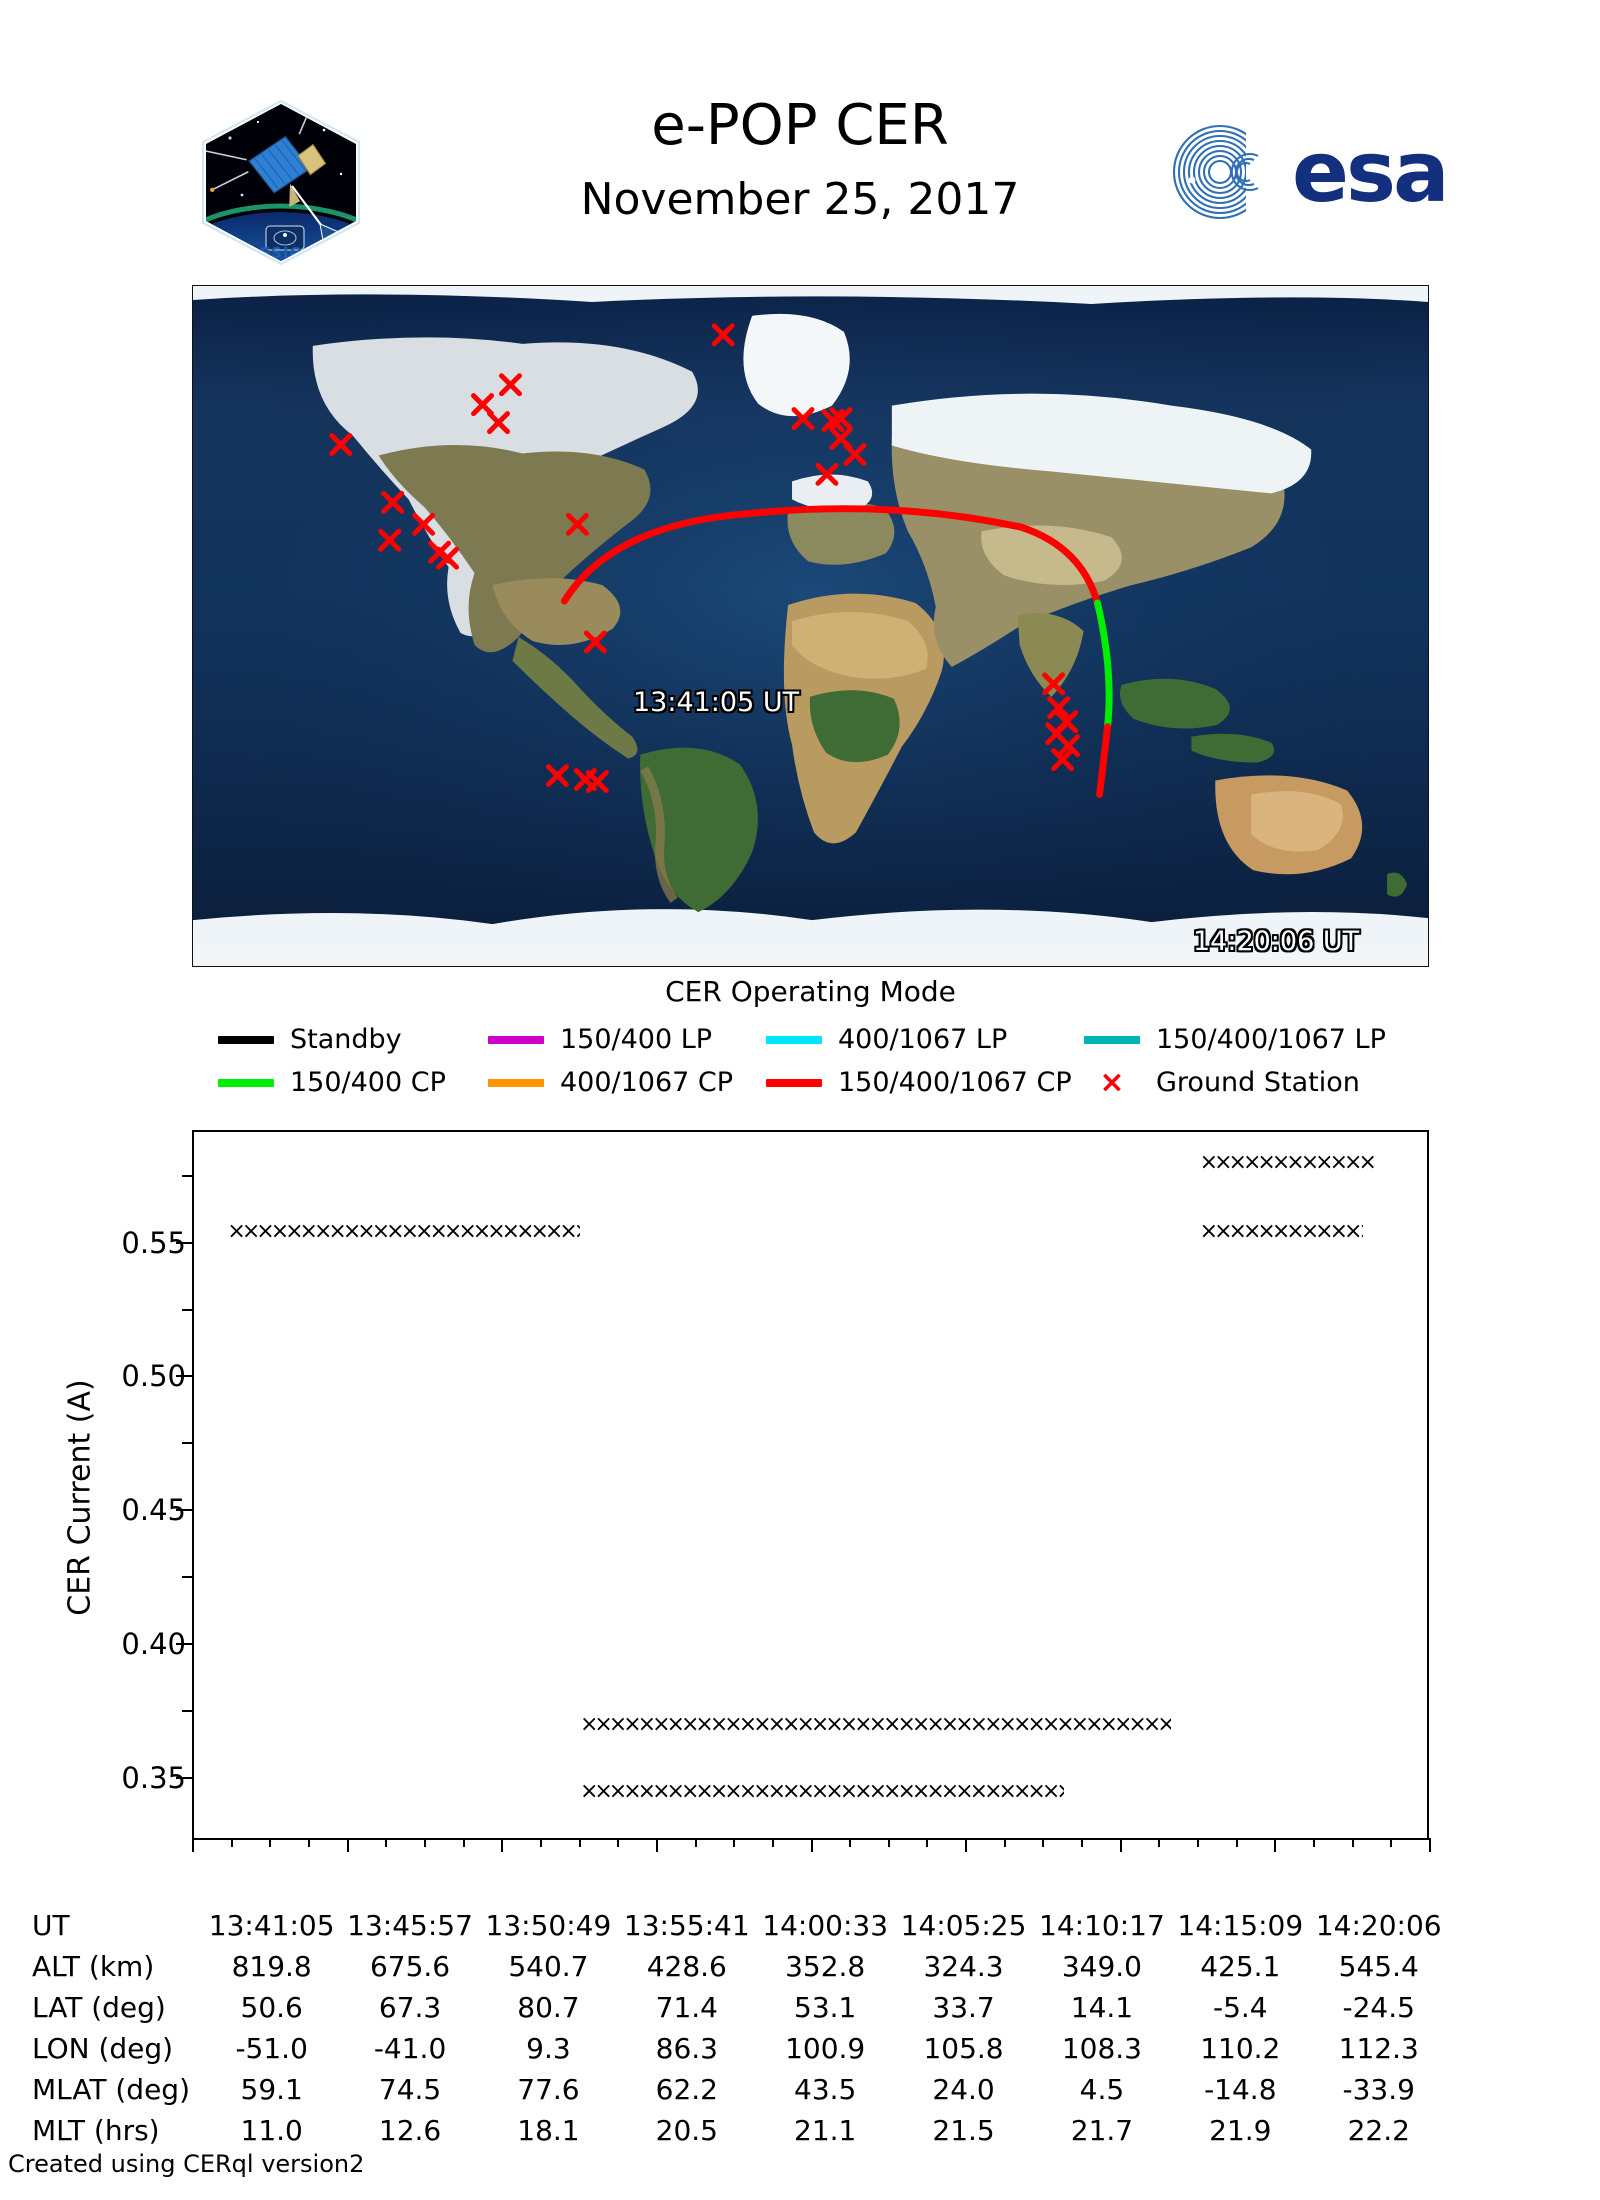  Describe the element at coordinates (346, 1039) in the screenshot. I see `legend-label-standby: Standby` at that location.